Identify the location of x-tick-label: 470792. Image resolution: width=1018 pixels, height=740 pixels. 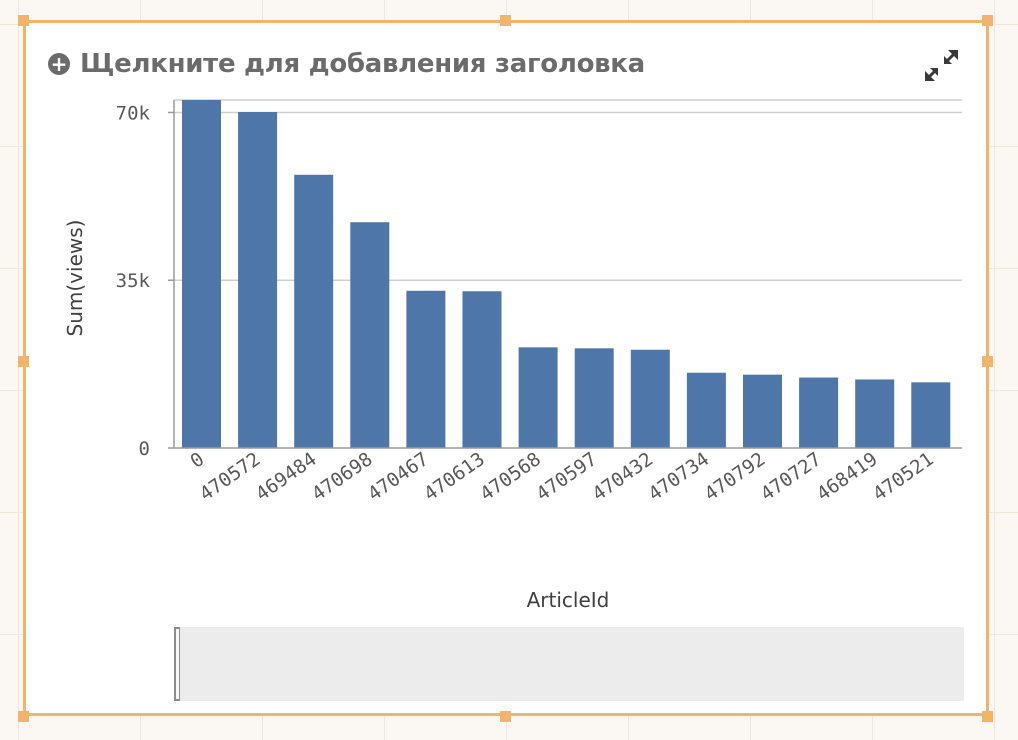
(735, 476).